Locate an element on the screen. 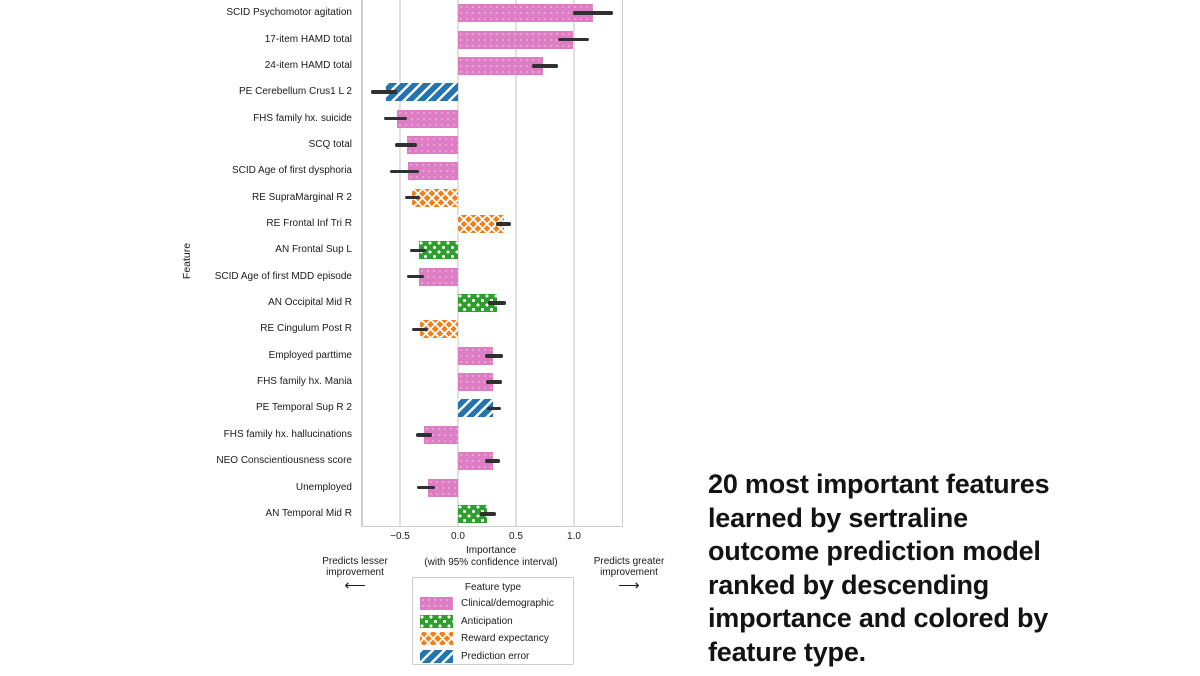 The height and width of the screenshot is (676, 1200). y-axis-title: Feature is located at coordinates (187, 261).